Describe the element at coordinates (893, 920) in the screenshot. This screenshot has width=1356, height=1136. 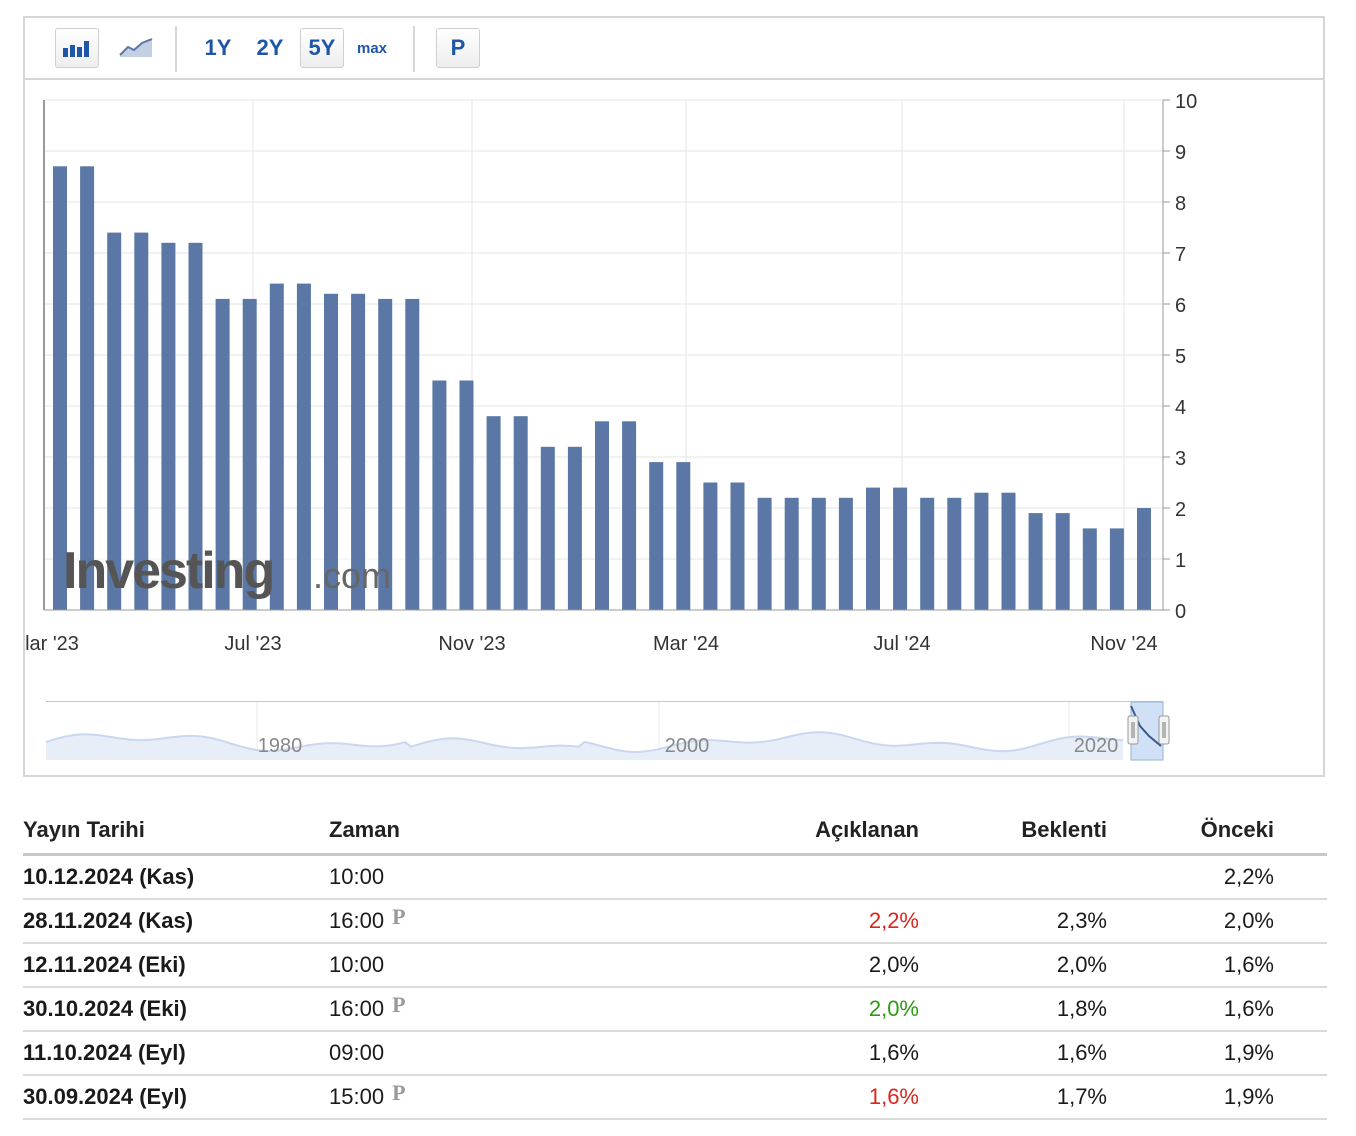
I see `actual-value: 2,2%` at that location.